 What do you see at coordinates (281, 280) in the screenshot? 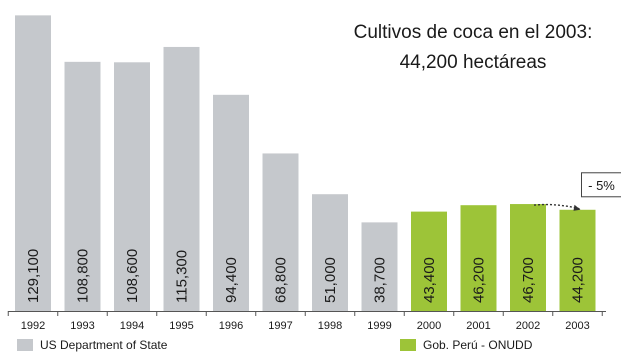
I see `data-label-1997: 68,800` at bounding box center [281, 280].